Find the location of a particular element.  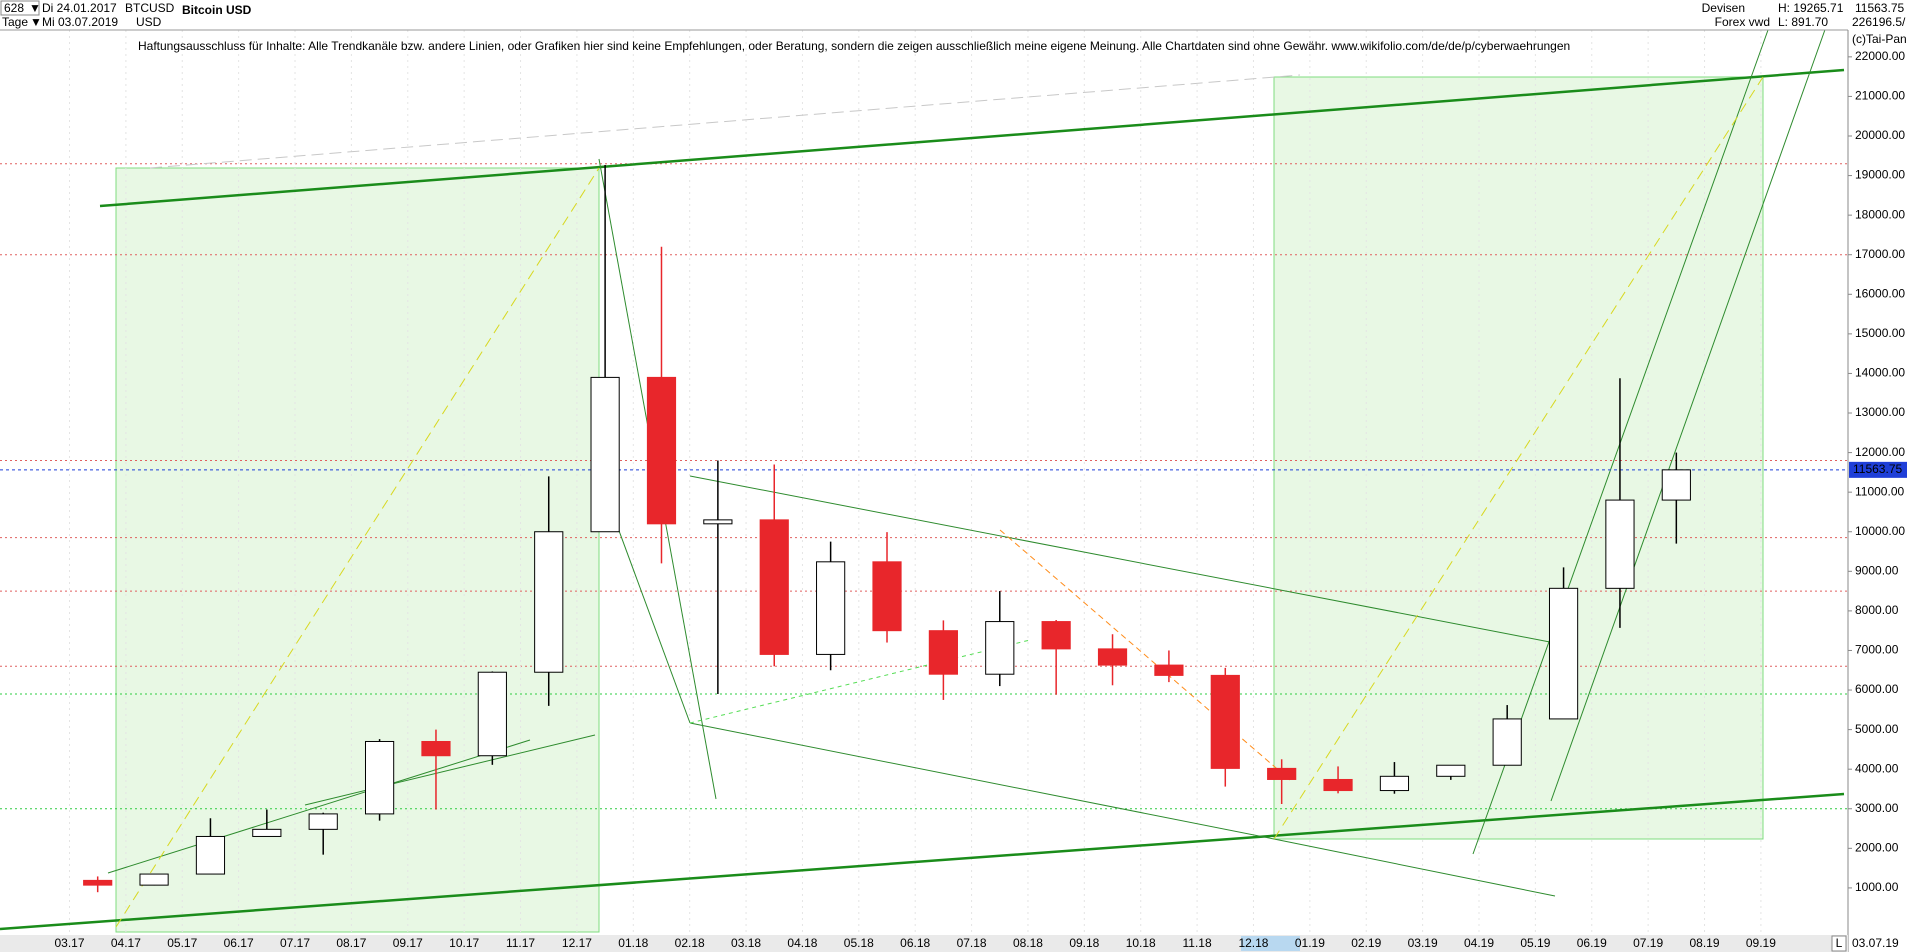

y-tick-label: 1000.00 is located at coordinates (1877, 887).